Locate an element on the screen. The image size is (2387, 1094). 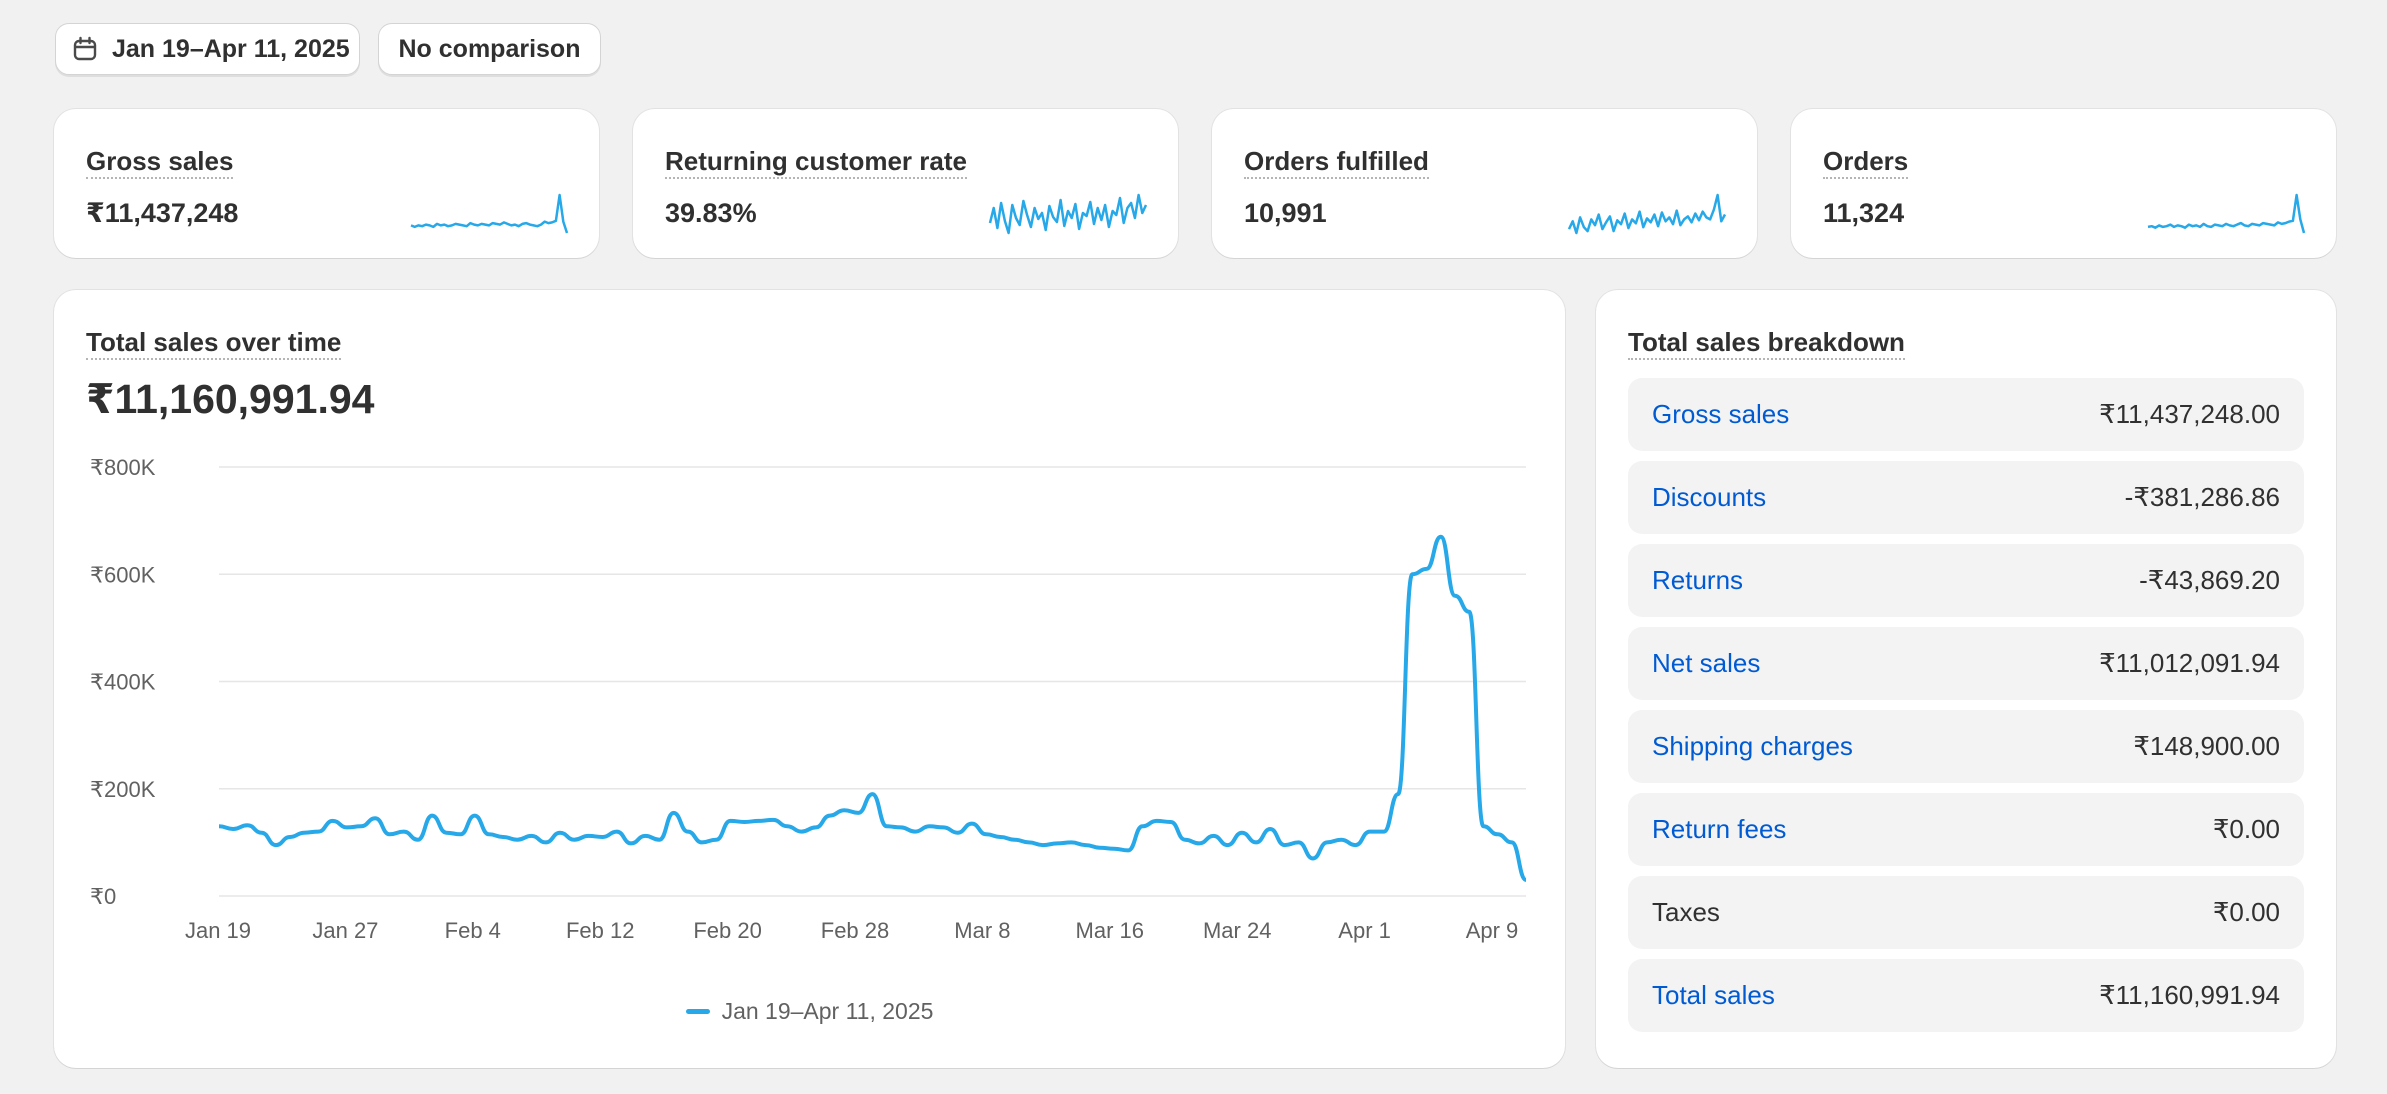
breakdown-row-total-sales: Total sales ₹11,160,991.94 is located at coordinates (1966, 995).